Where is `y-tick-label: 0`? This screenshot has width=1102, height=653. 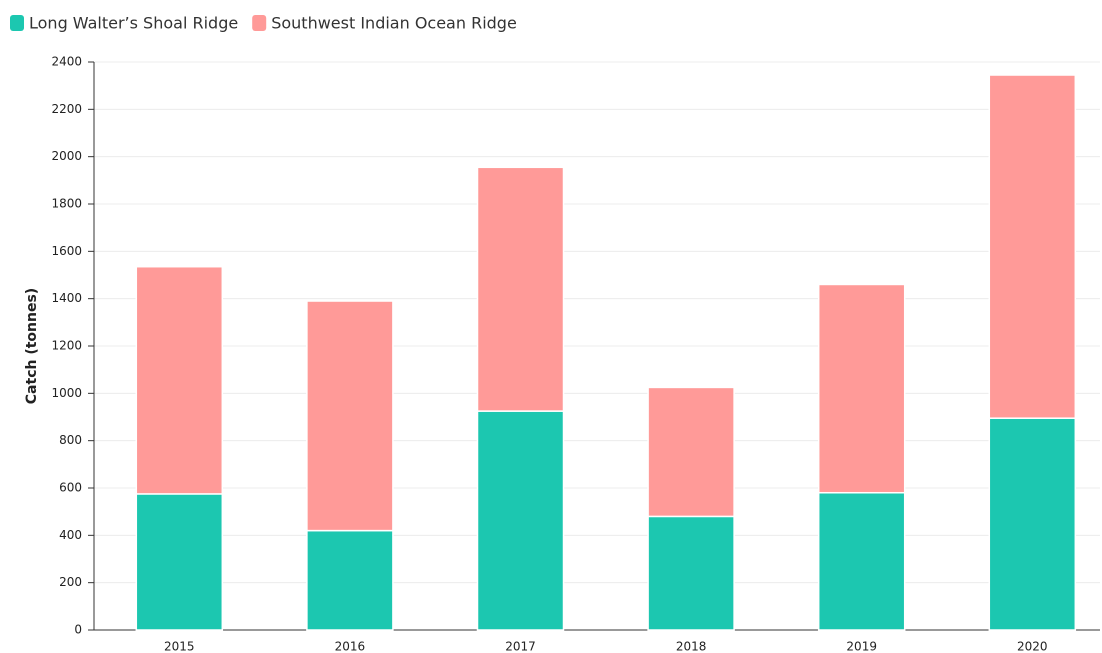
y-tick-label: 0 is located at coordinates (78, 630).